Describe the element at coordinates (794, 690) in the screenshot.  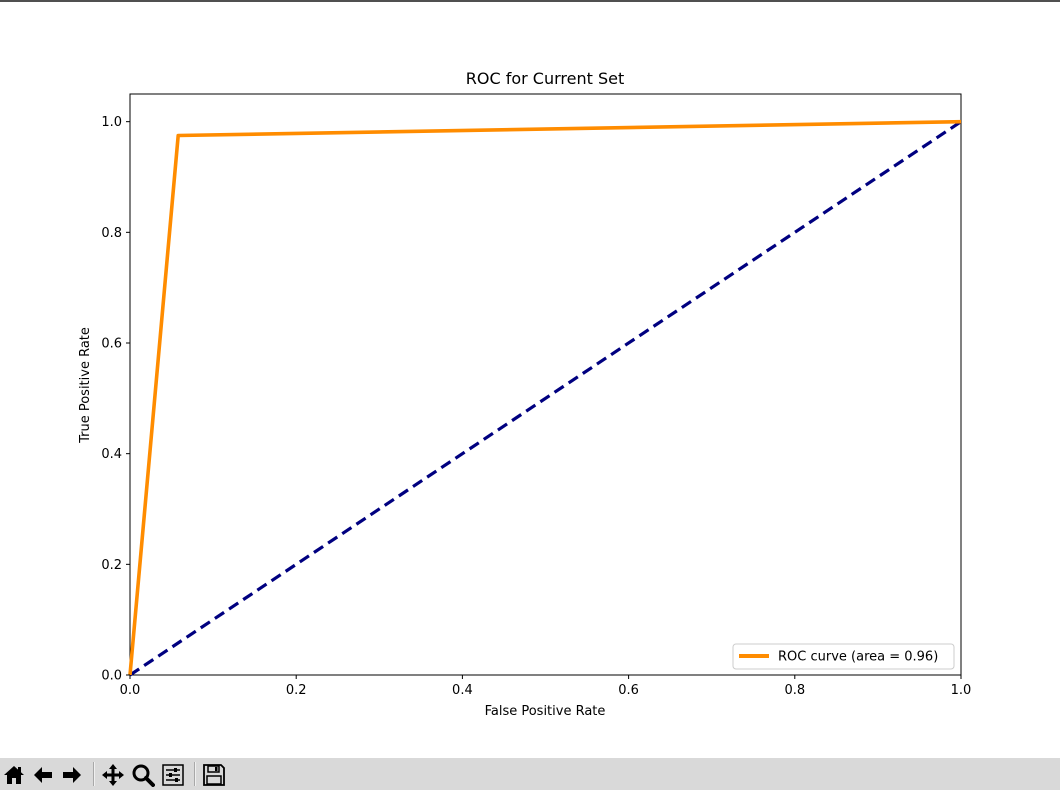
I see `x-tick-label: 0.8` at that location.